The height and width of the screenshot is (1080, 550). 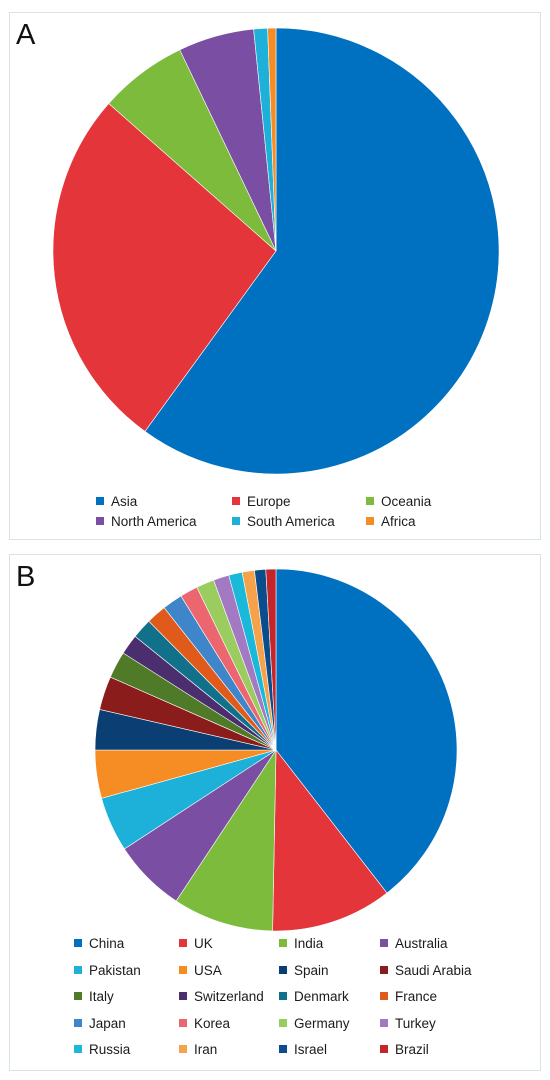 What do you see at coordinates (398, 521) in the screenshot?
I see `legend-label: Africa` at bounding box center [398, 521].